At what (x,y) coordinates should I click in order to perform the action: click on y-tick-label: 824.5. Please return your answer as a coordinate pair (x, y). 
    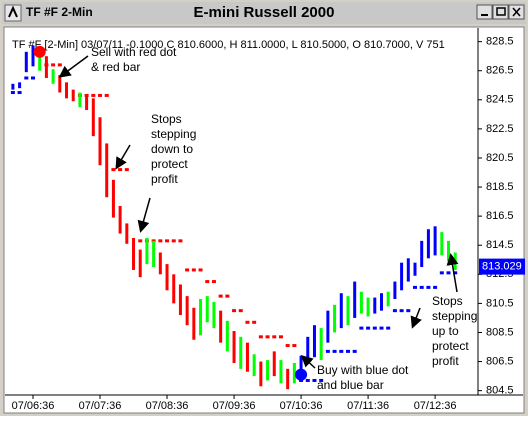
    Looking at the image, I should click on (500, 100).